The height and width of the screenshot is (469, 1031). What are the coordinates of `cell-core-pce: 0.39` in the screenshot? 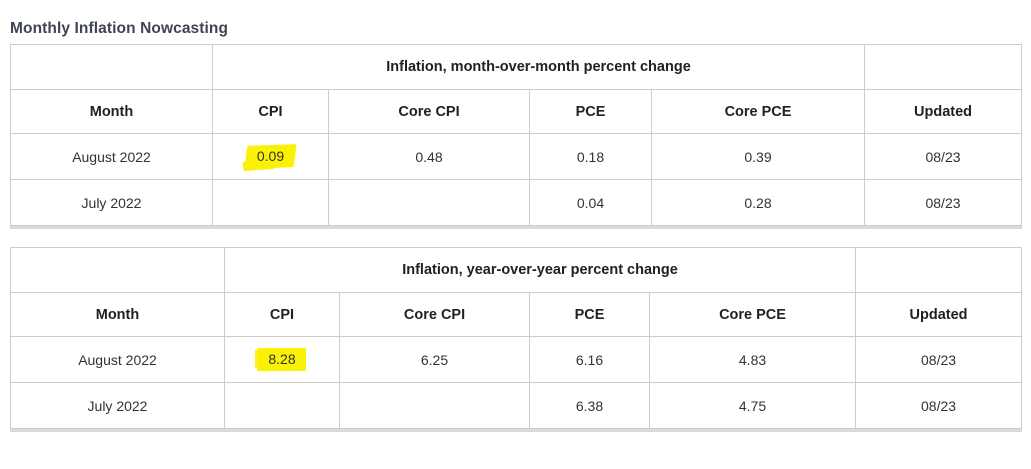 It's located at (758, 156).